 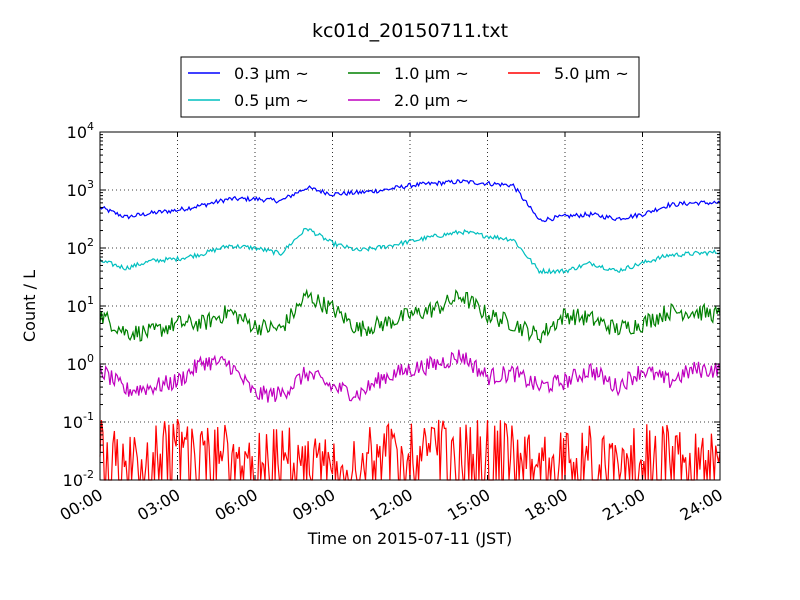 What do you see at coordinates (591, 73) in the screenshot?
I see `legend-label: 5.0 μm ~` at bounding box center [591, 73].